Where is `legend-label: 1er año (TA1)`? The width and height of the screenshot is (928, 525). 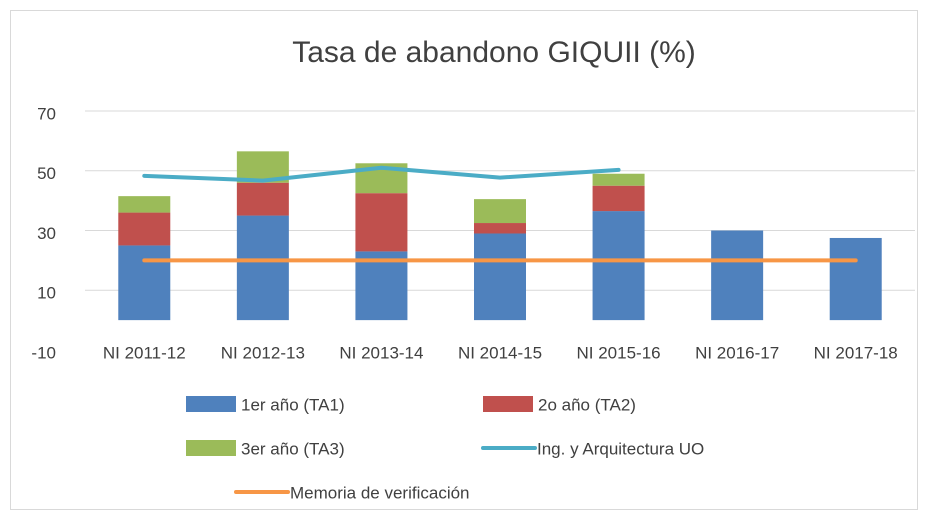 legend-label: 1er año (TA1) is located at coordinates (293, 404).